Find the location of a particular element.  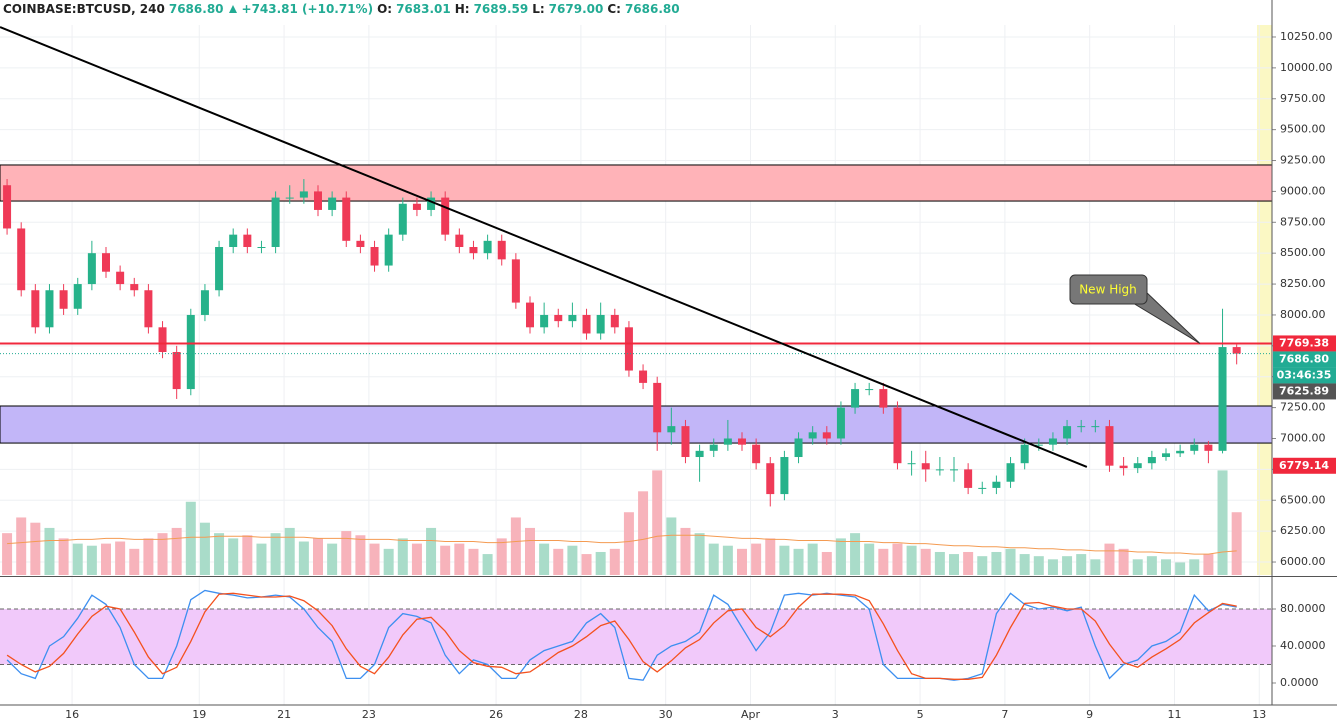

stoch-k is located at coordinates (621, 635).